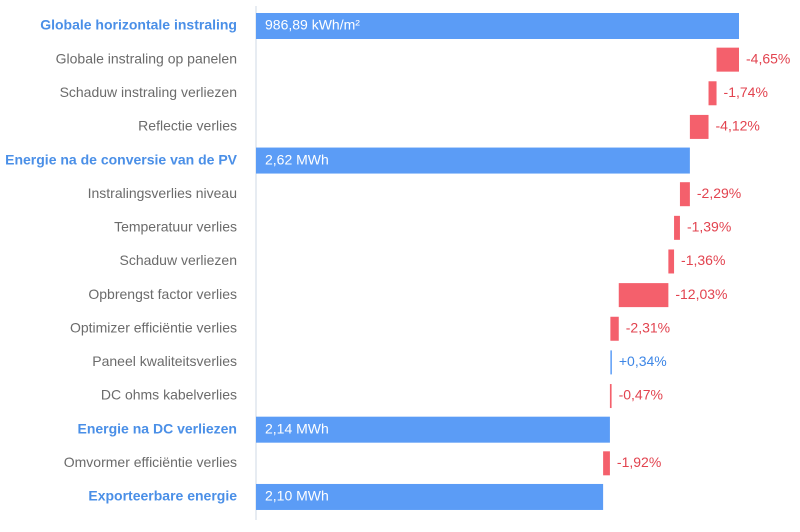 This screenshot has height=532, width=800. Describe the element at coordinates (611, 362) in the screenshot. I see `gain-bar` at that location.